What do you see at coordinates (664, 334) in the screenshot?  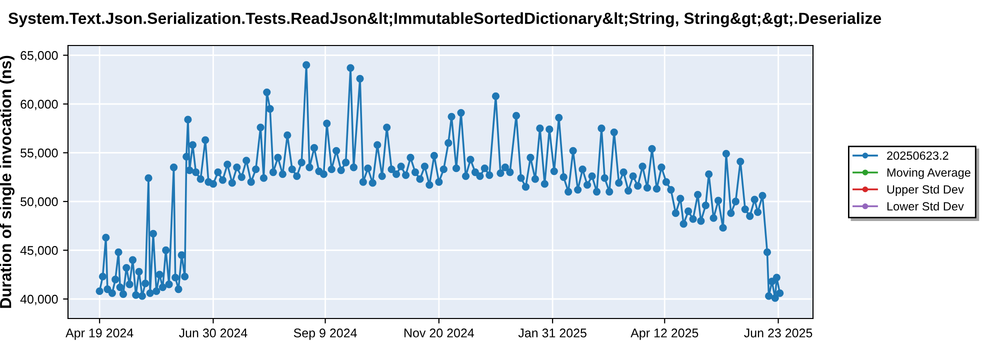 I see `x-tick-label: Apr 12 2025` at bounding box center [664, 334].